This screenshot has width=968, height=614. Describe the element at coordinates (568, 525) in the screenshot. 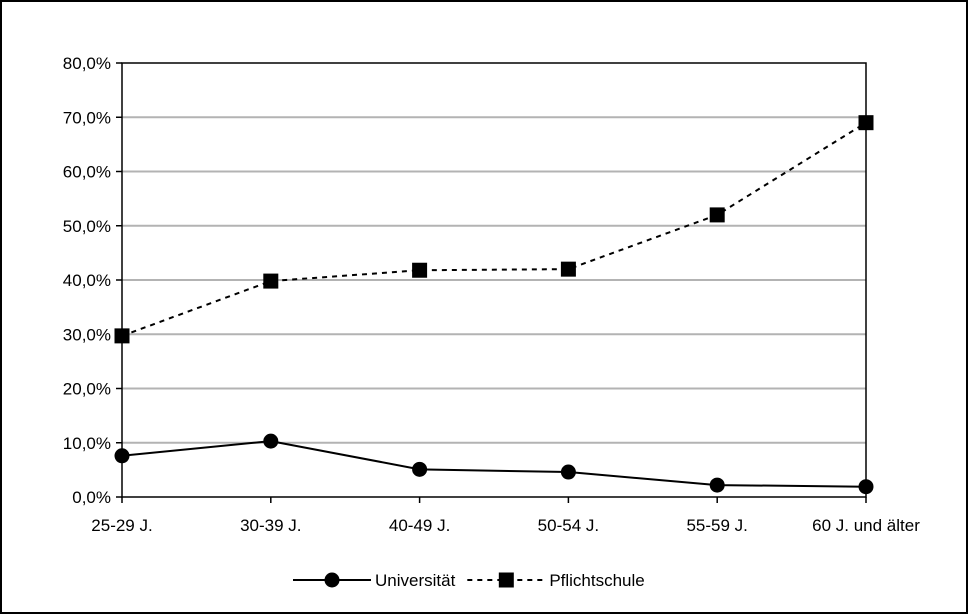

I see `x-tick-label: 50-54 J.` at that location.